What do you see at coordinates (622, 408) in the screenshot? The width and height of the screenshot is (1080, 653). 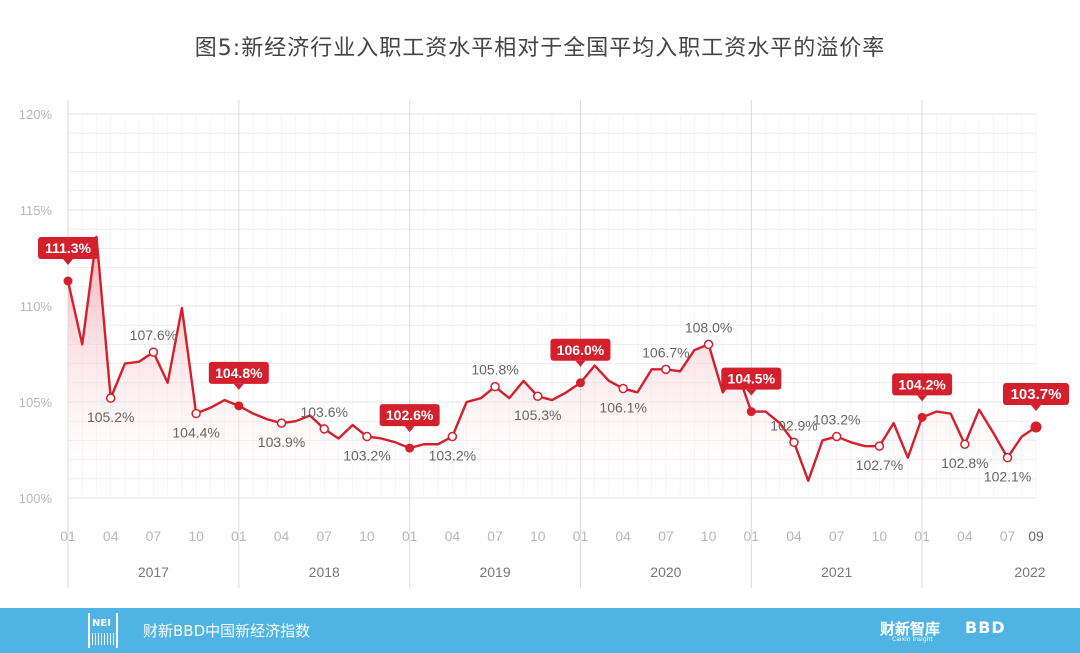 I see `data-label: 106.1%` at bounding box center [622, 408].